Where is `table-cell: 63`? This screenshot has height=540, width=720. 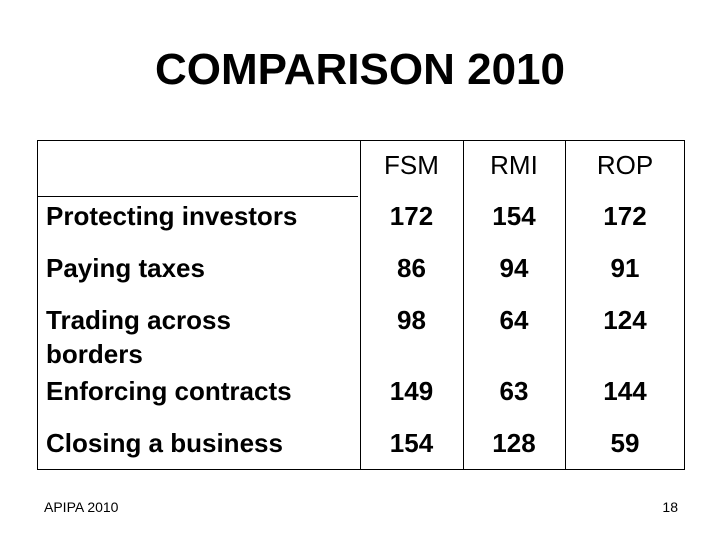 table-cell: 63 is located at coordinates (514, 391).